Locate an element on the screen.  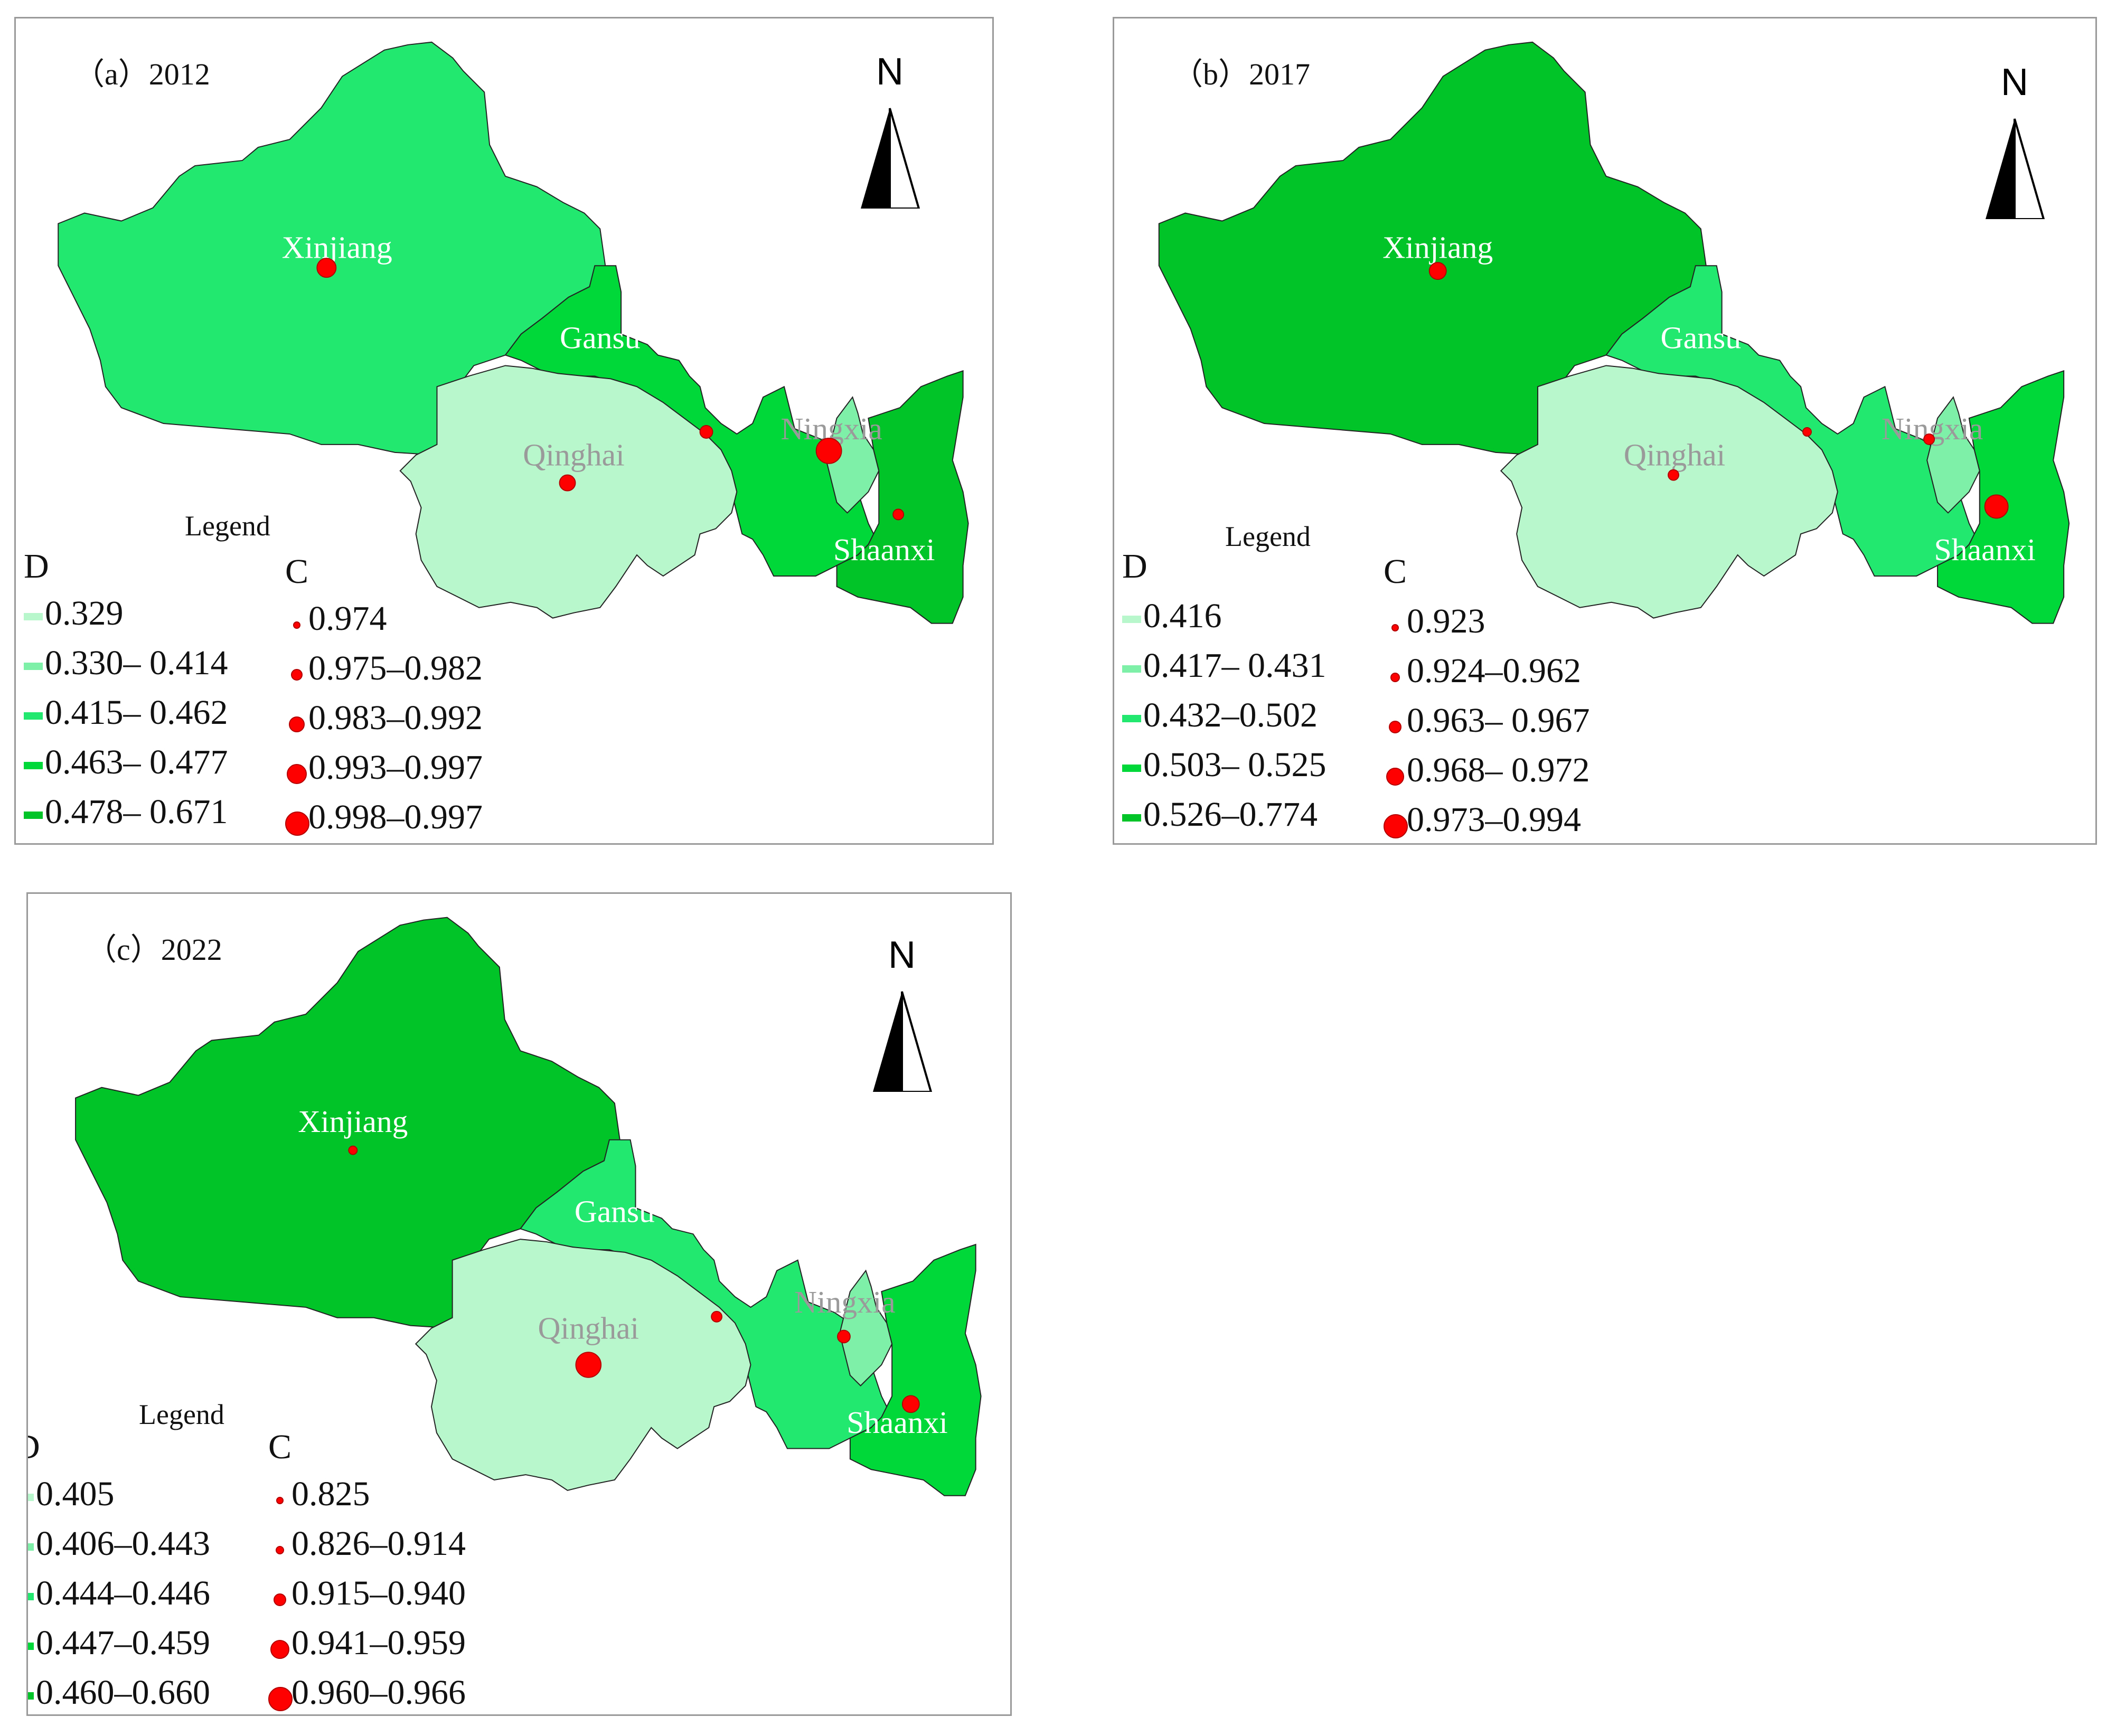
legend-c-item: 0.826–0.914 is located at coordinates (367, 1544).